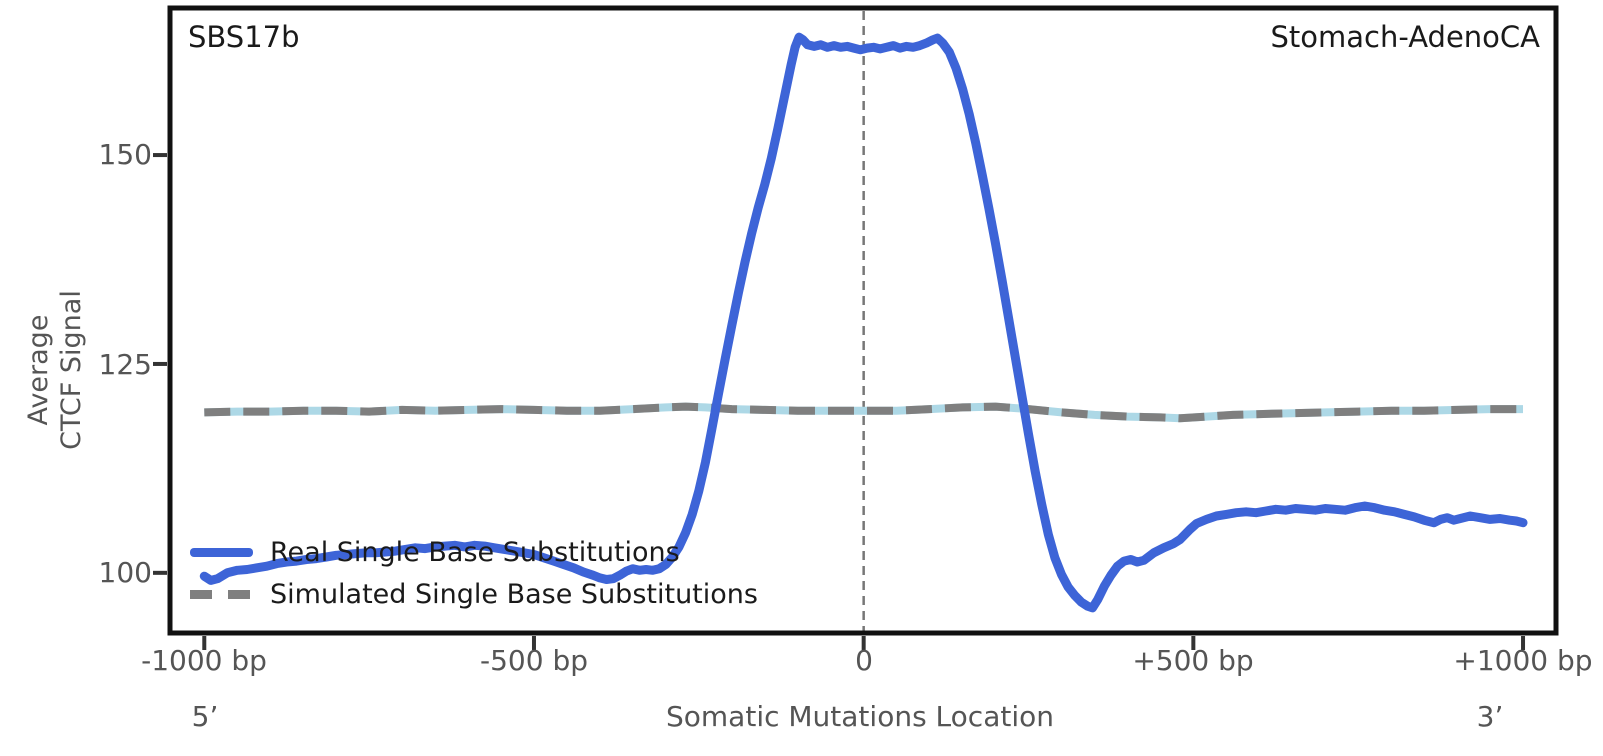  Describe the element at coordinates (860, 716) in the screenshot. I see `x-axis-title: Somatic Mutations Location` at that location.